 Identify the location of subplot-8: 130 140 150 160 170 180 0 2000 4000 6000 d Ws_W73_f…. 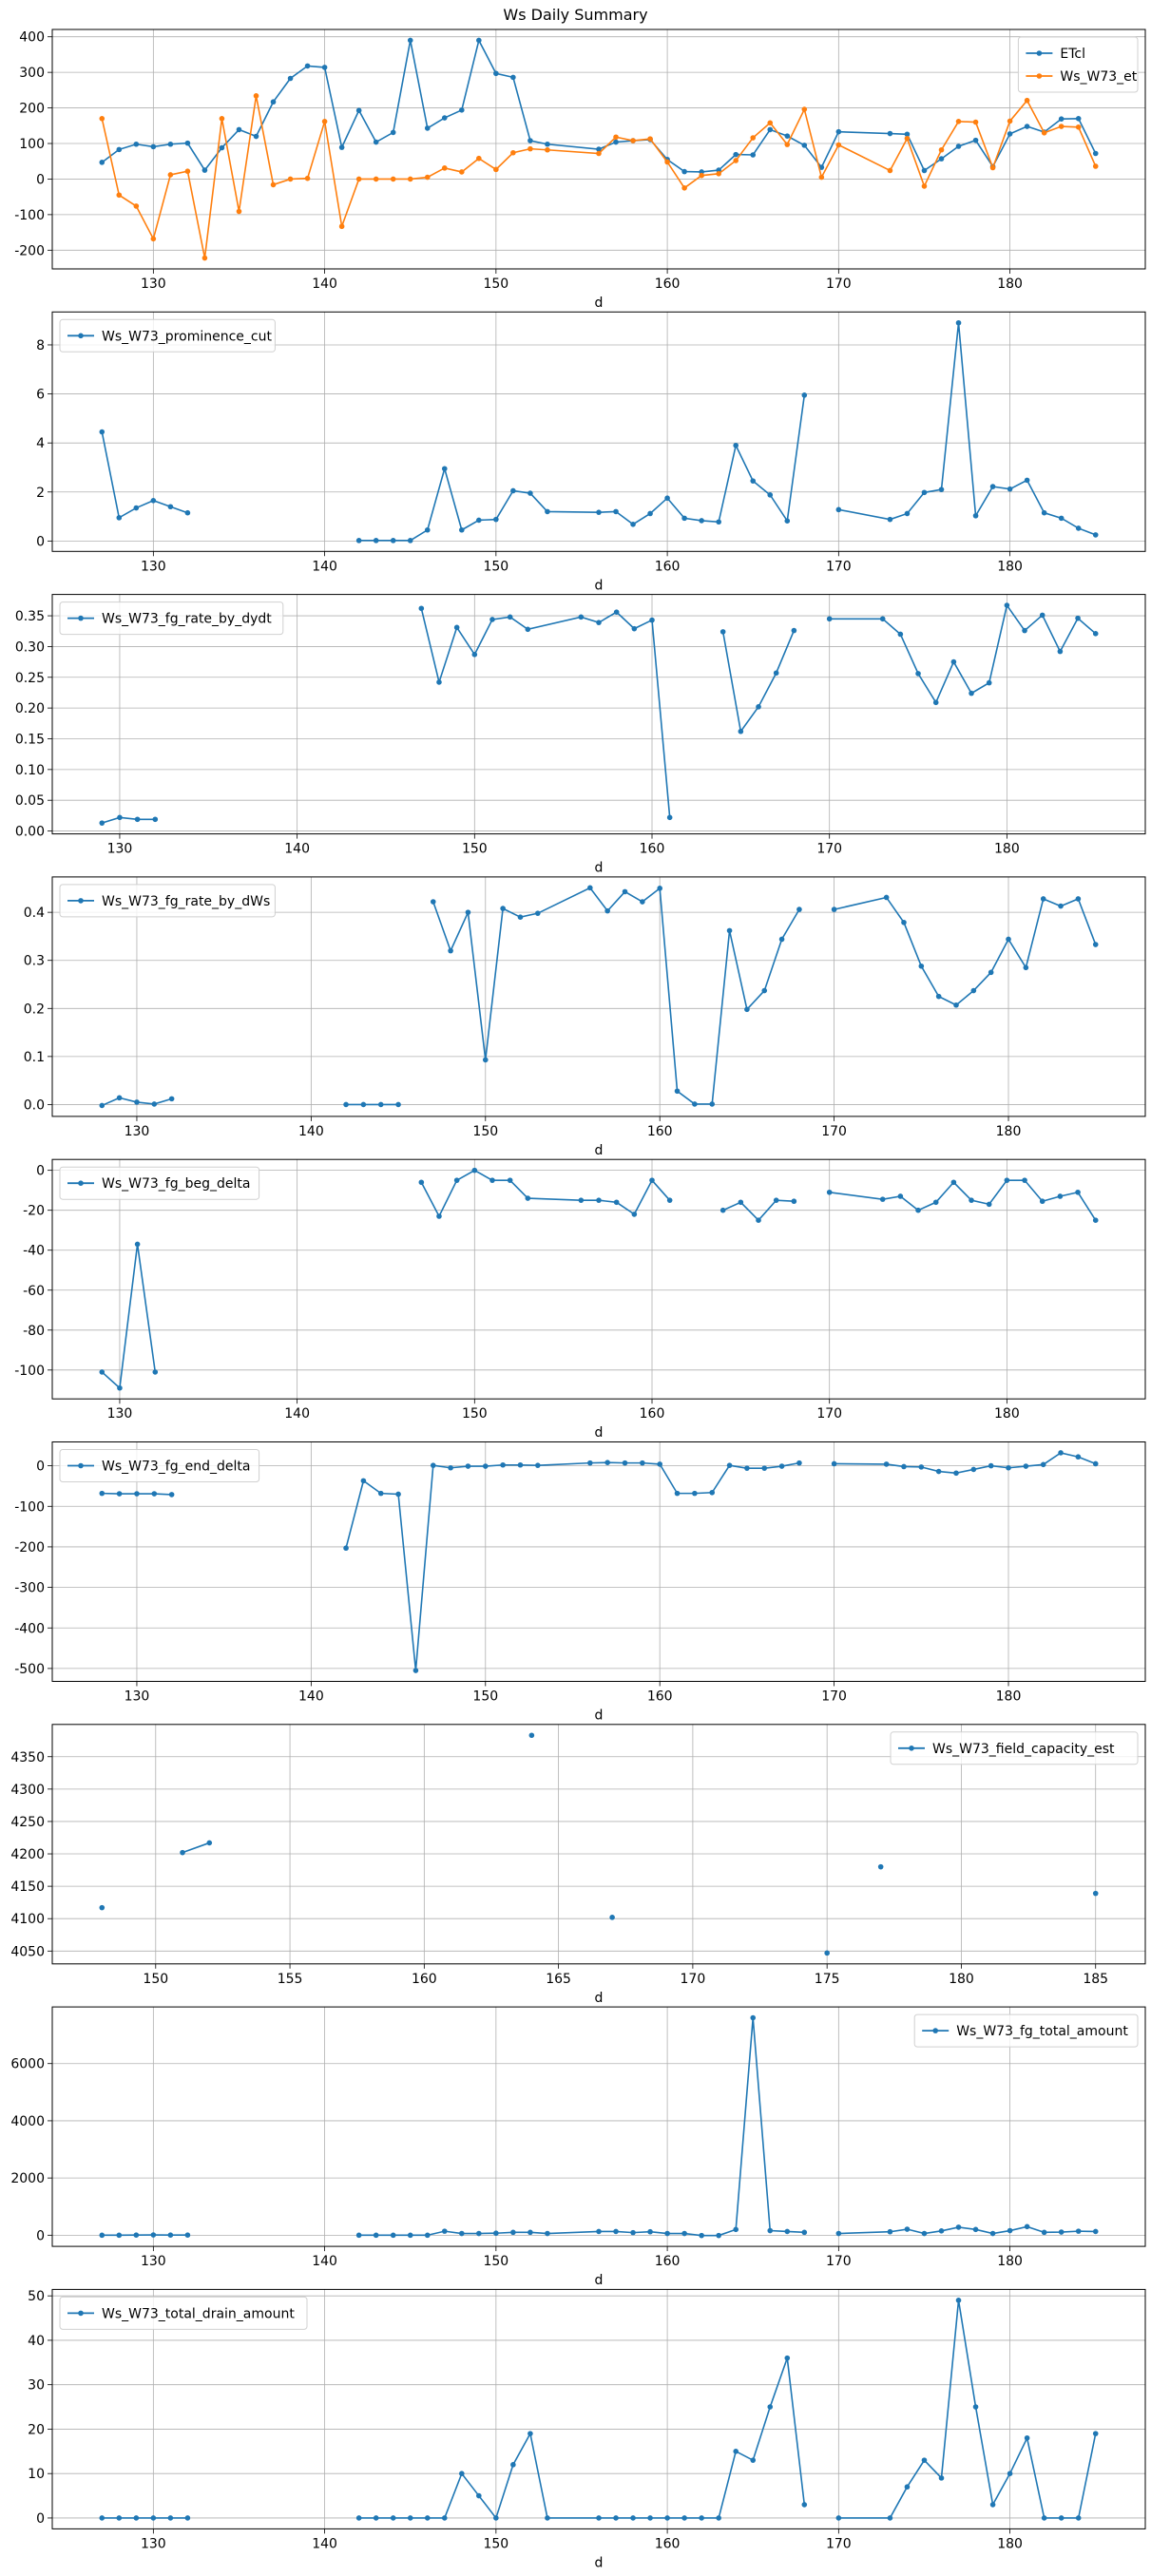
(578, 2147).